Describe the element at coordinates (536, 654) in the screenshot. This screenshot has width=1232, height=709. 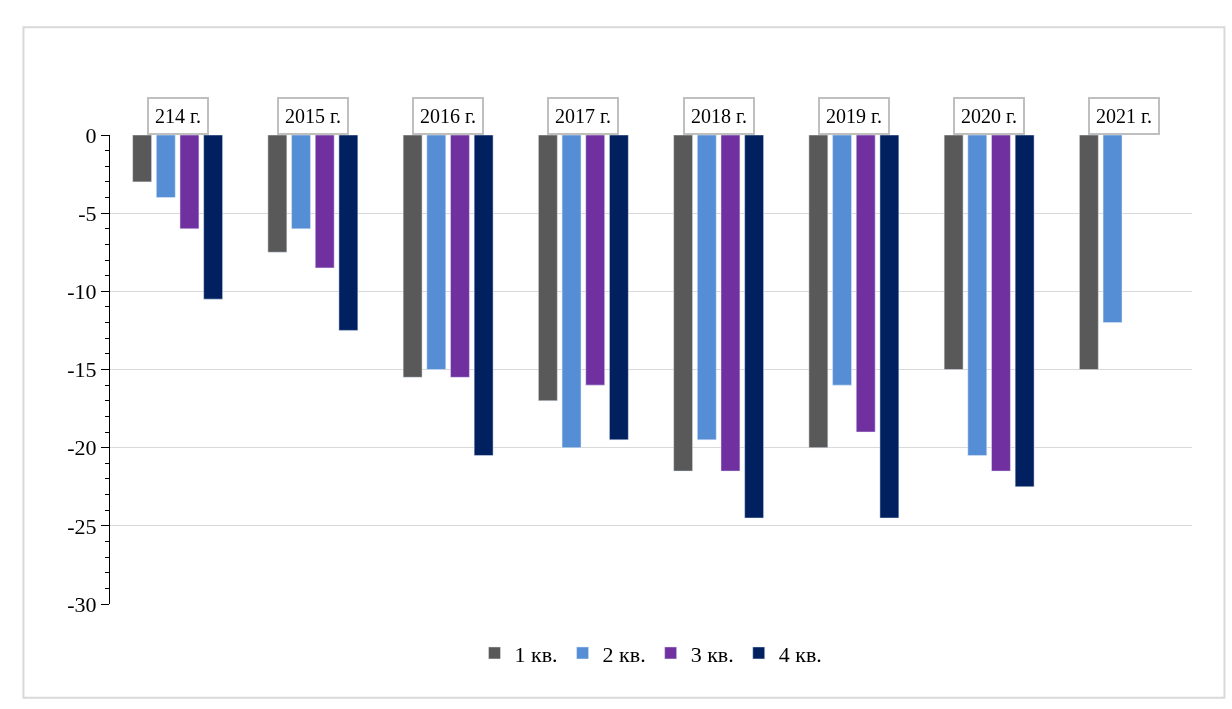
I see `legend-label: 1 кв.` at that location.